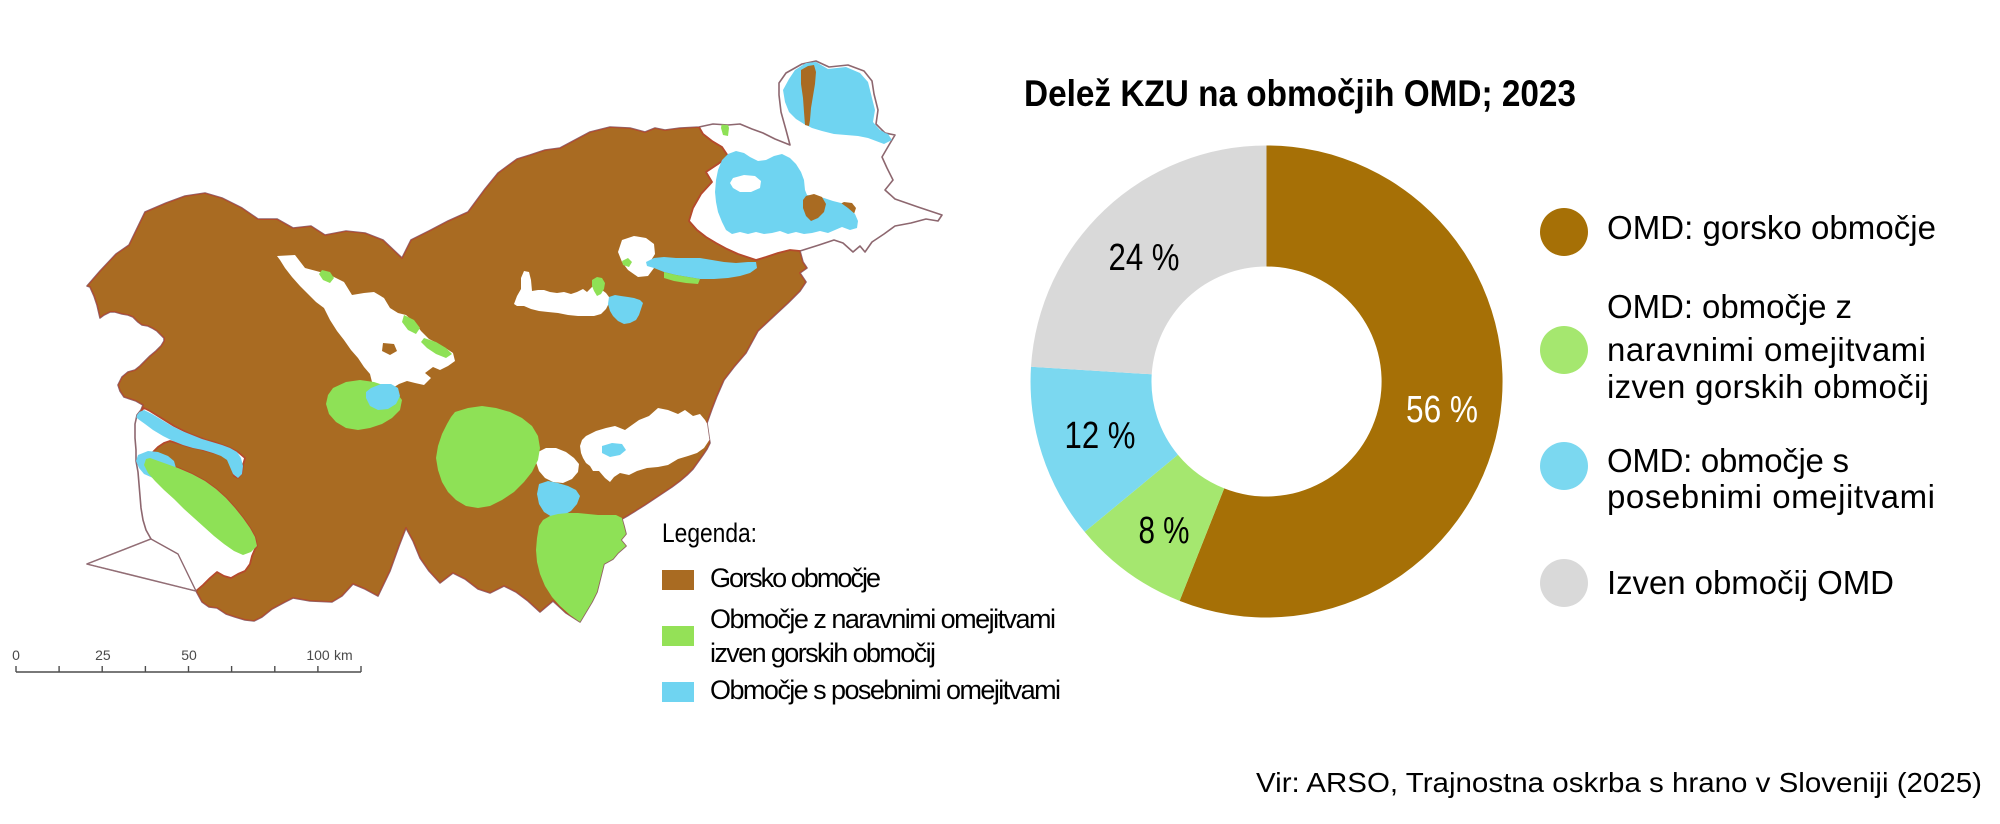 This screenshot has height=824, width=2000. Describe the element at coordinates (318, 655) in the screenshot. I see `svg-text: 100` at that location.